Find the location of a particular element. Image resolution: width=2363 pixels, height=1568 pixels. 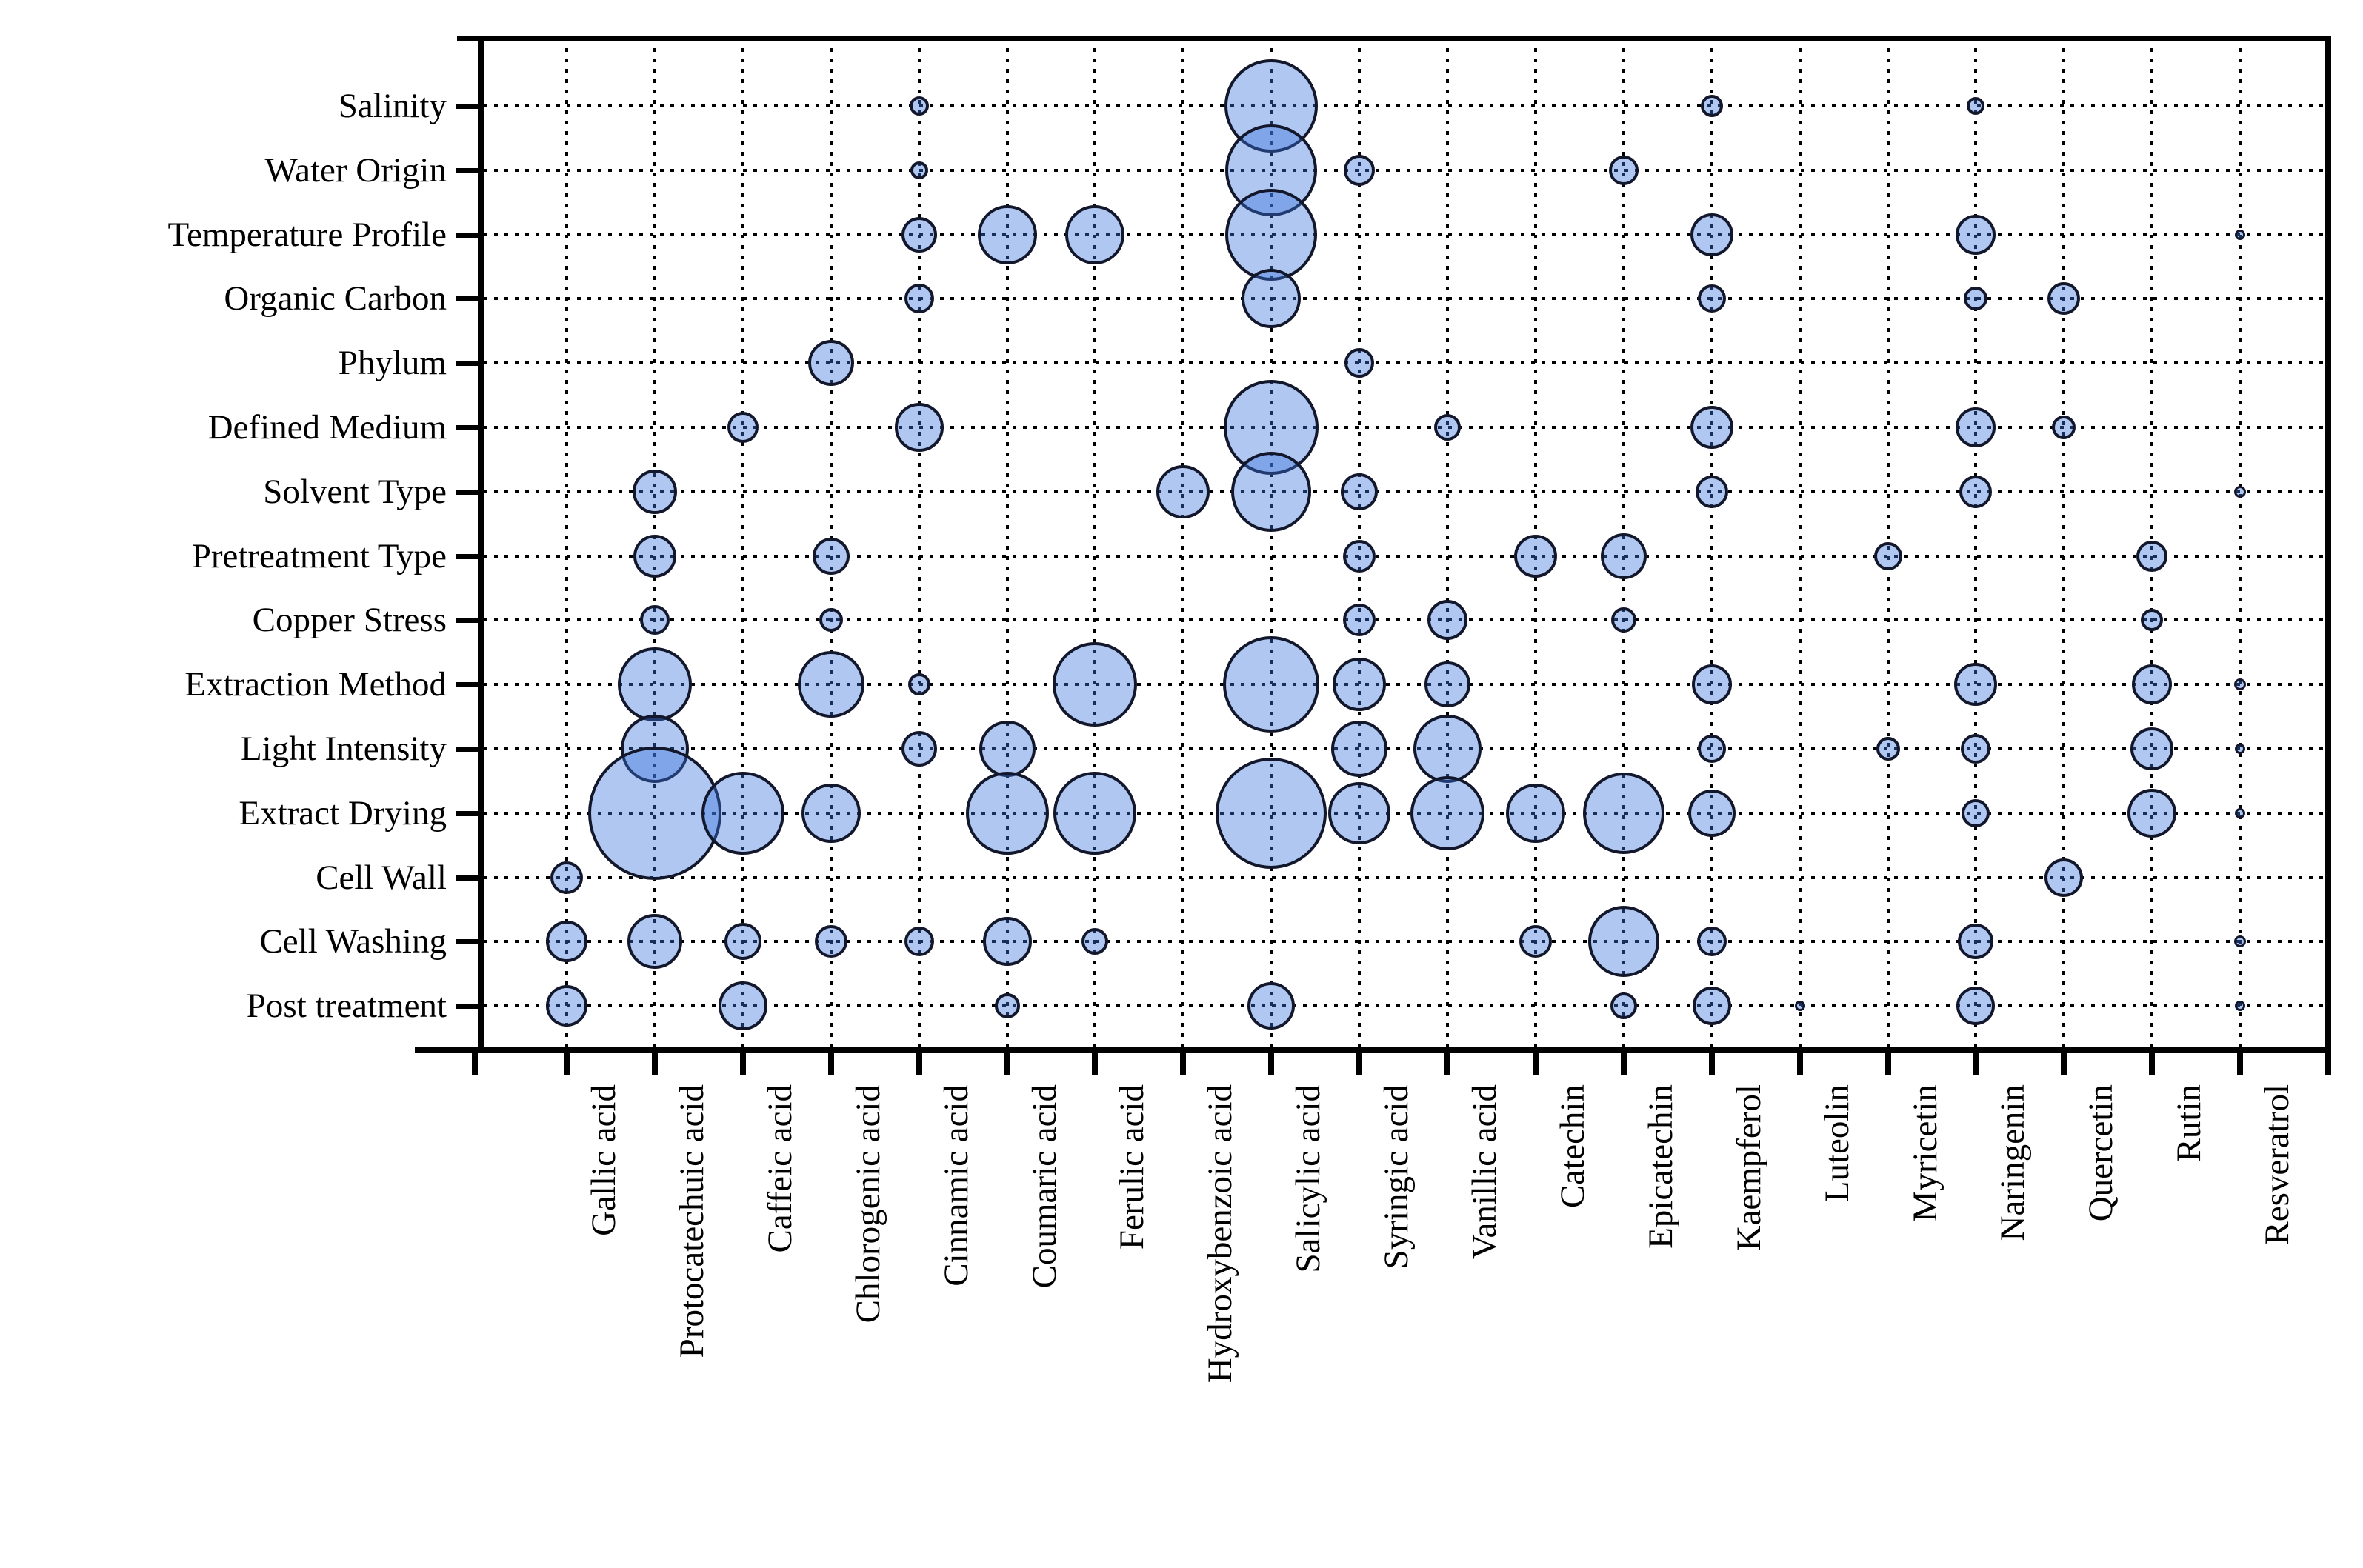

x-axis-label: Chlorogenic acid is located at coordinates (867, 1204).